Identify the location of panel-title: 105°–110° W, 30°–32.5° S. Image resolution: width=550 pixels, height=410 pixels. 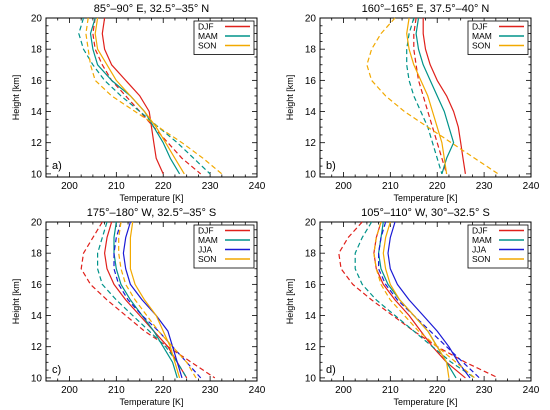
(425, 213).